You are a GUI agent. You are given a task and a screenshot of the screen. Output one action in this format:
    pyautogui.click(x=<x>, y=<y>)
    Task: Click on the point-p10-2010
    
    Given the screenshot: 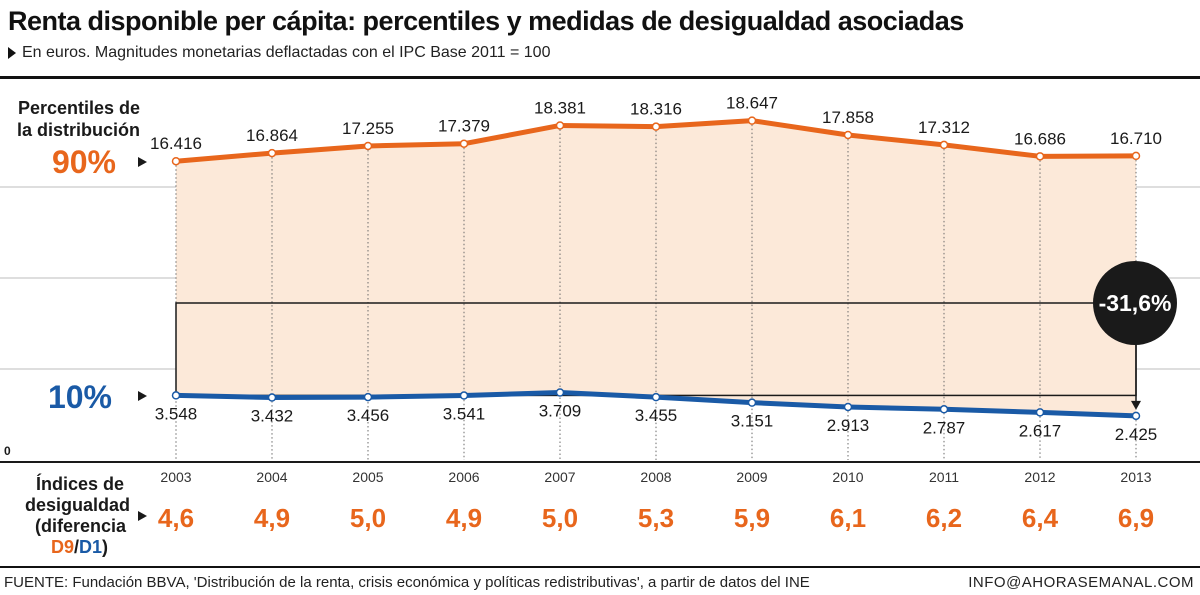 What is the action you would take?
    pyautogui.click(x=848, y=407)
    